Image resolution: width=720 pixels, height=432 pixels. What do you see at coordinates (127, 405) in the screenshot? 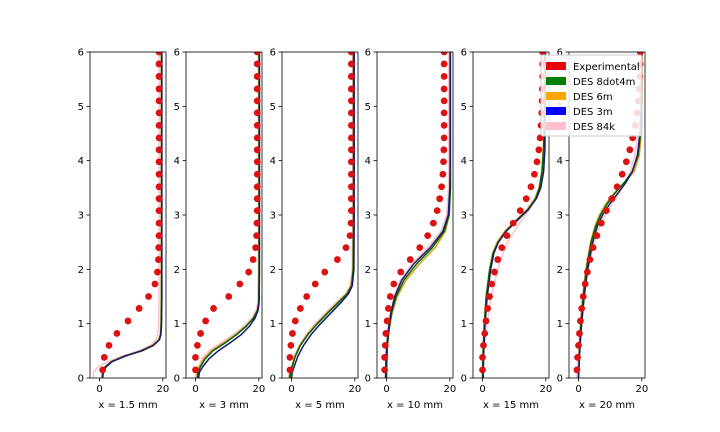
I see `x-axis-label: x = 1.5 mm` at bounding box center [127, 405].